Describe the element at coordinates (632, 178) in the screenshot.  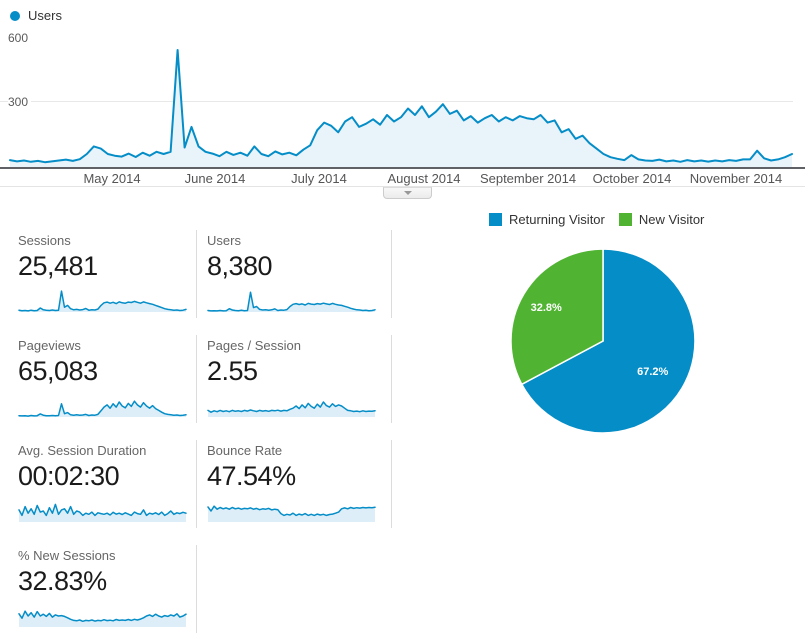
I see `x-label-october: October 2014` at that location.